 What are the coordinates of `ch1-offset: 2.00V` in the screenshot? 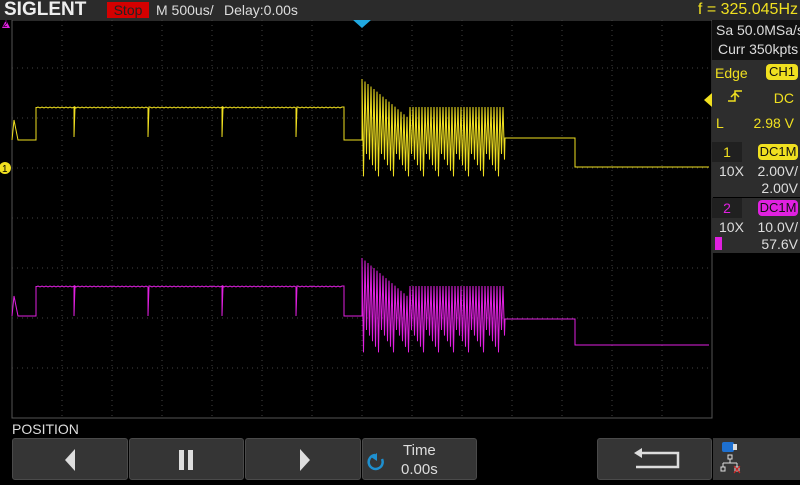 It's located at (779, 188).